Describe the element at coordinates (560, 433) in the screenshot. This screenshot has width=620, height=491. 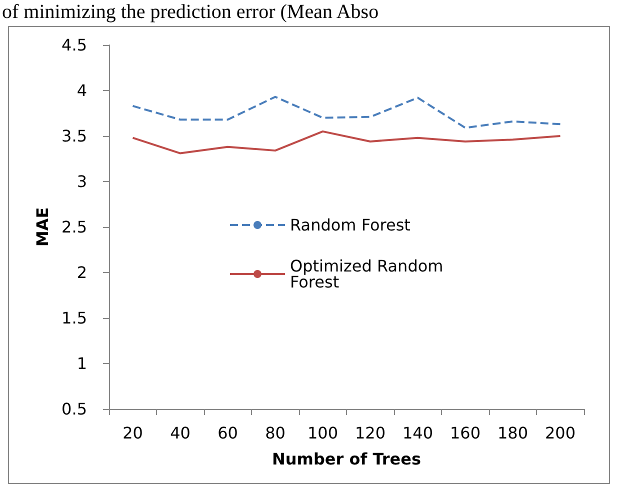
I see `x-tick-label: 200` at that location.